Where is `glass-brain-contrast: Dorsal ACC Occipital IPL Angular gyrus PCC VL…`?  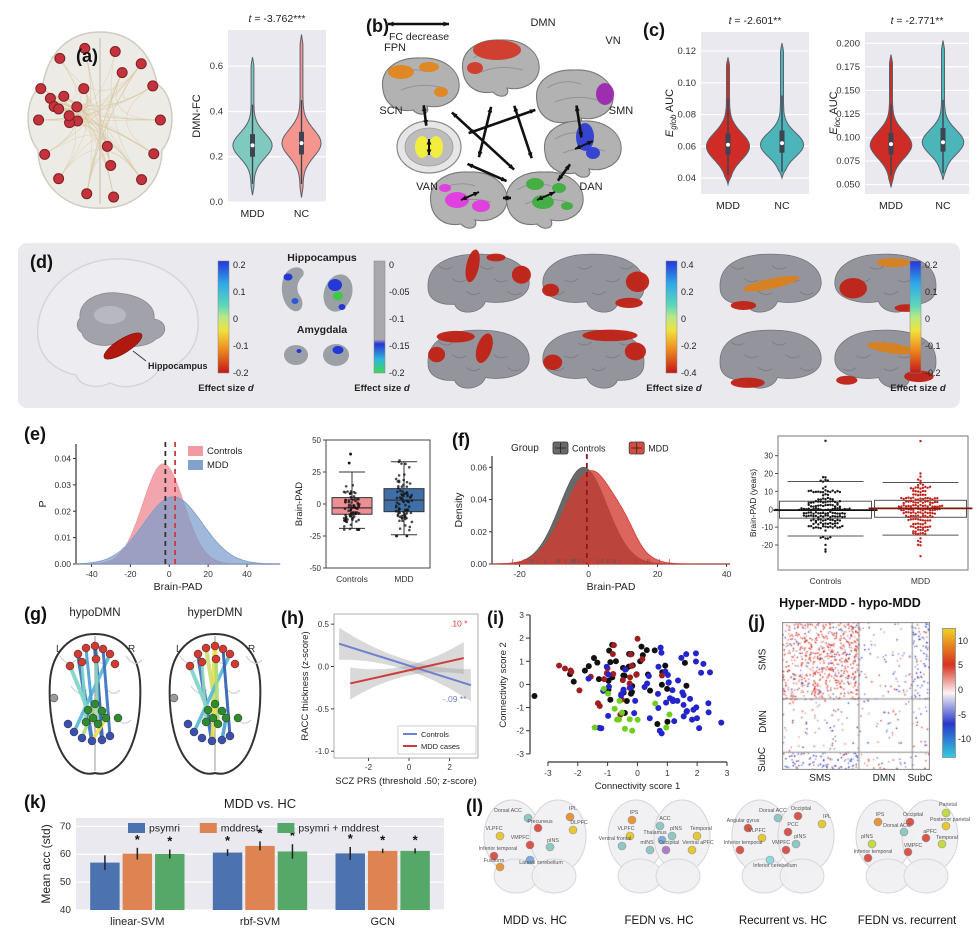 glass-brain-contrast: Dorsal ACC Occipital IPL Angular gyrus PCC VL… is located at coordinates (779, 863).